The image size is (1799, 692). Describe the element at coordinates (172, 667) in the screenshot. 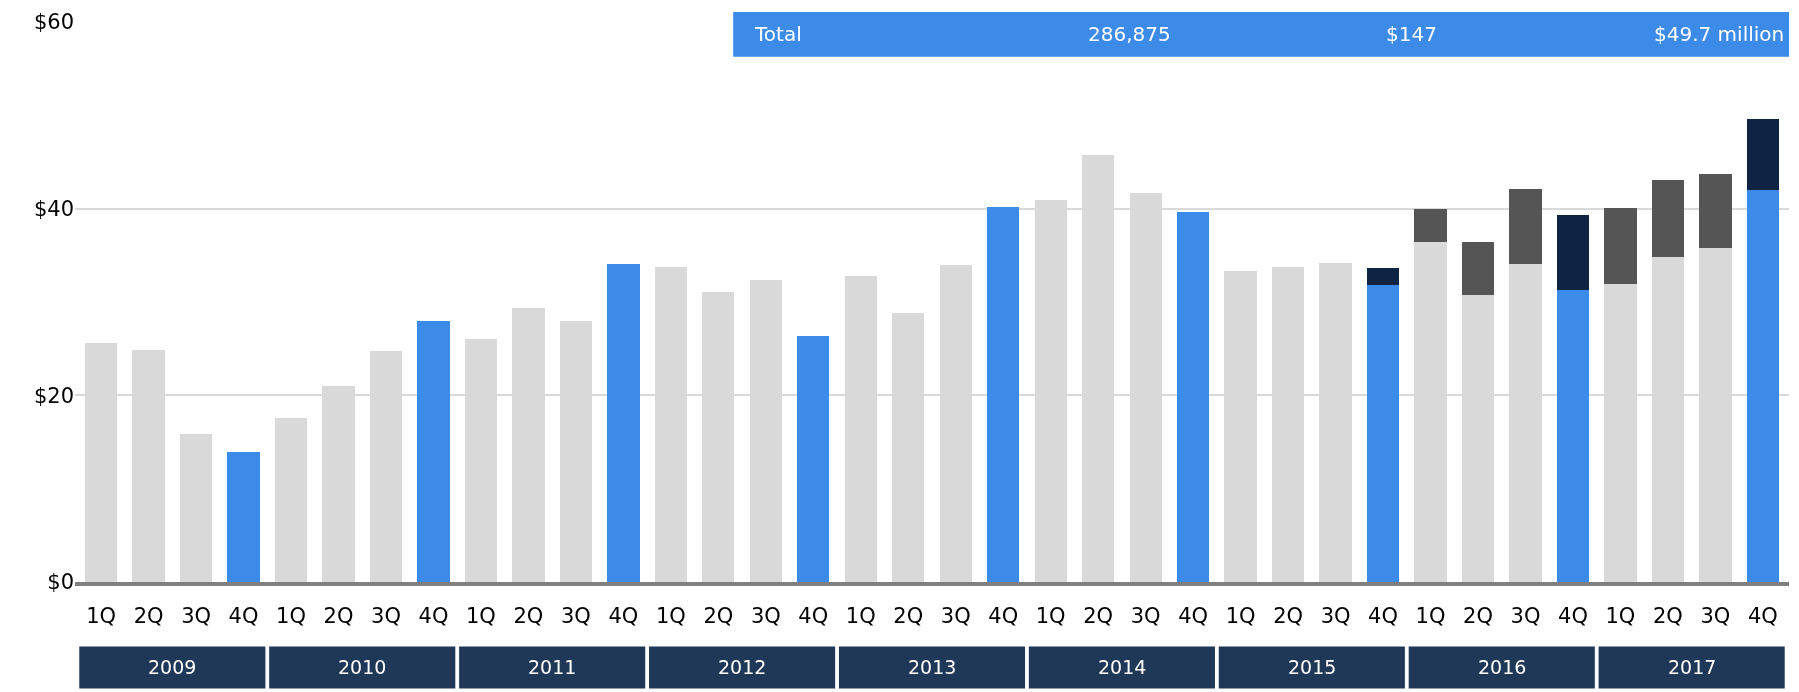

I see `text: 2009` at that location.